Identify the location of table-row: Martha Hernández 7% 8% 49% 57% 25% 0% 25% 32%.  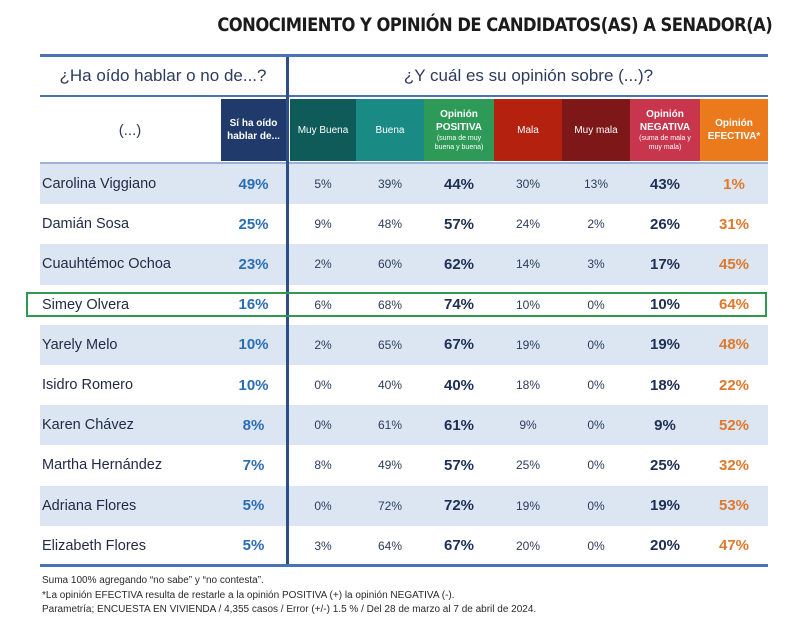
(404, 465).